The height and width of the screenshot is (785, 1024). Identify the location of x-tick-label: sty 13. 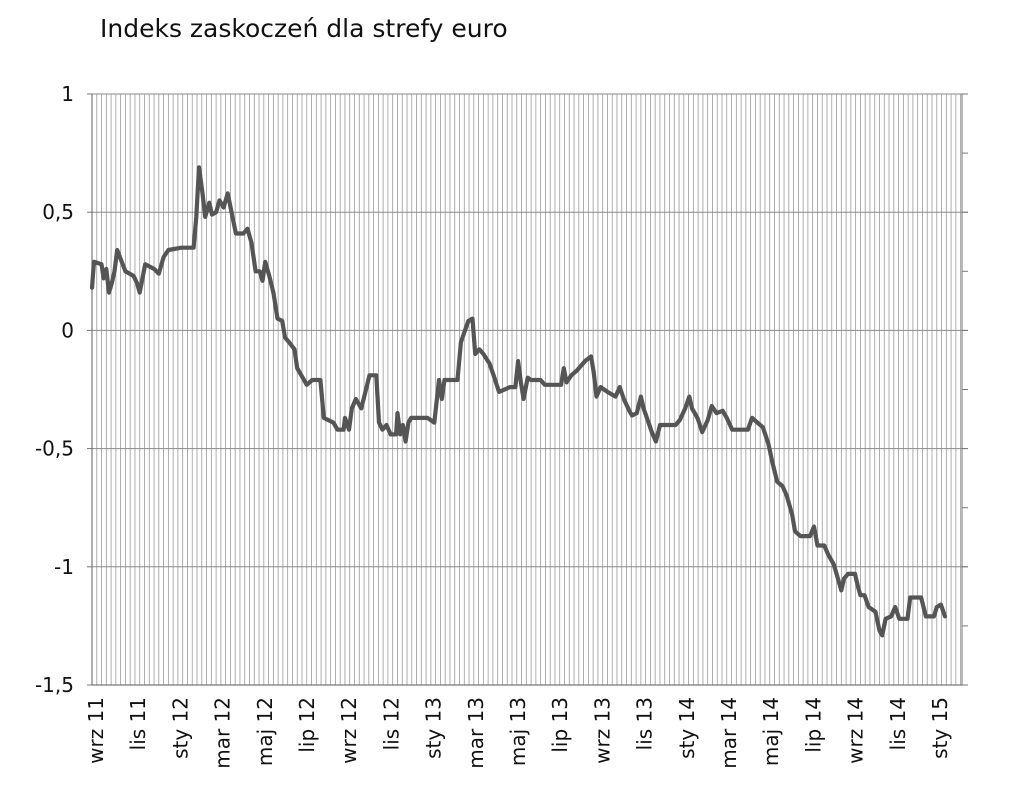
(434, 728).